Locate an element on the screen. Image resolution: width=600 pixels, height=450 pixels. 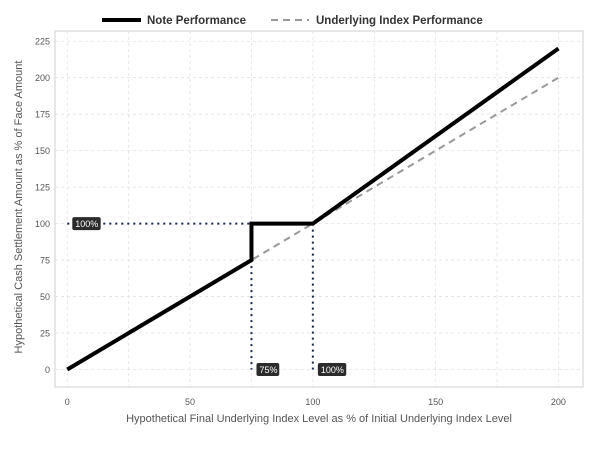
x-tick-label: 50 is located at coordinates (190, 402).